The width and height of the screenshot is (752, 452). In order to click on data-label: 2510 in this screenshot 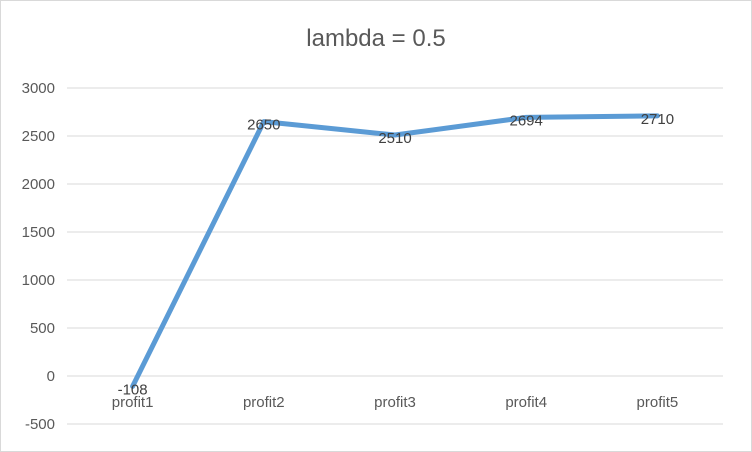, I will do `click(394, 138)`.